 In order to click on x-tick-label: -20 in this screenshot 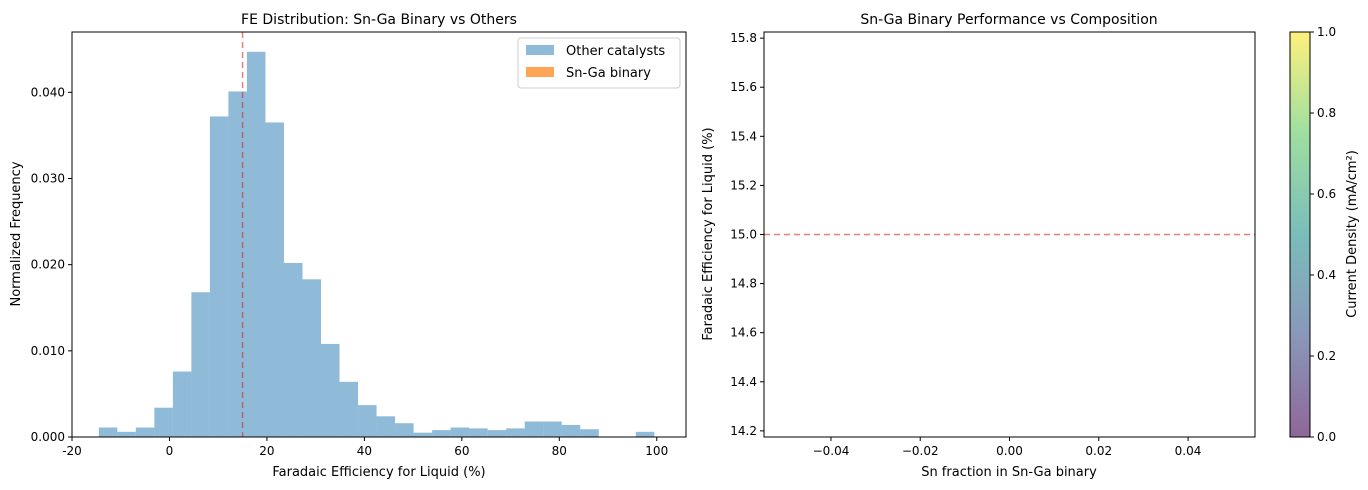, I will do `click(72, 451)`.